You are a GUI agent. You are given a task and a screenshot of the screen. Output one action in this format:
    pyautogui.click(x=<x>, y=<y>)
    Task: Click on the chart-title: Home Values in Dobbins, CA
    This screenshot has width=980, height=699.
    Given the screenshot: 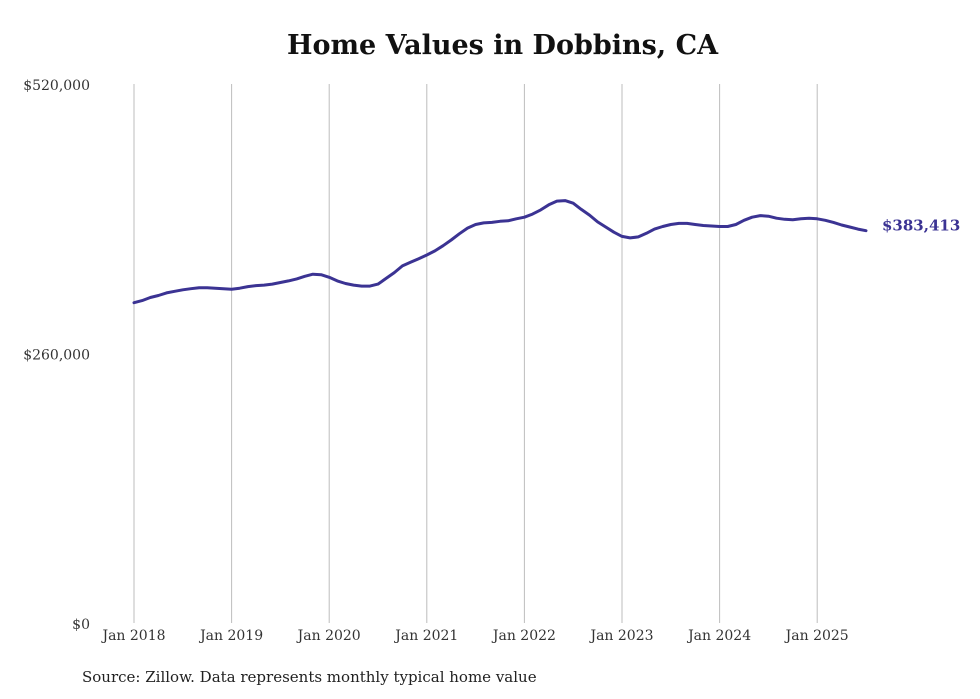 What is the action you would take?
    pyautogui.click(x=502, y=45)
    